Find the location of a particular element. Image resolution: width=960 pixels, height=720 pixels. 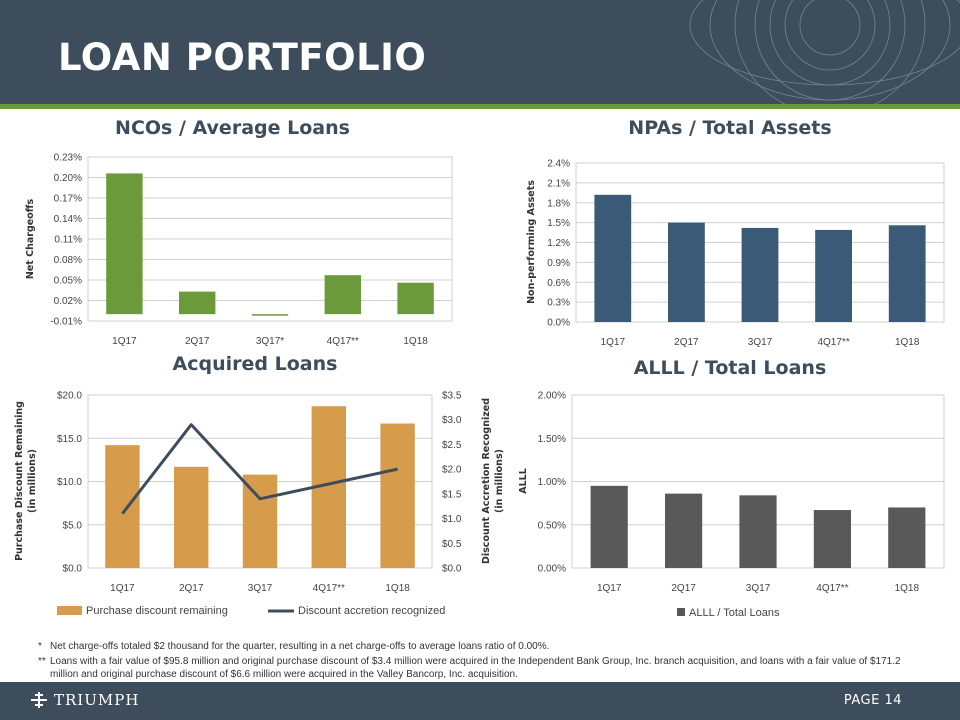

alll-ytick-label: 1.50% is located at coordinates (552, 439).